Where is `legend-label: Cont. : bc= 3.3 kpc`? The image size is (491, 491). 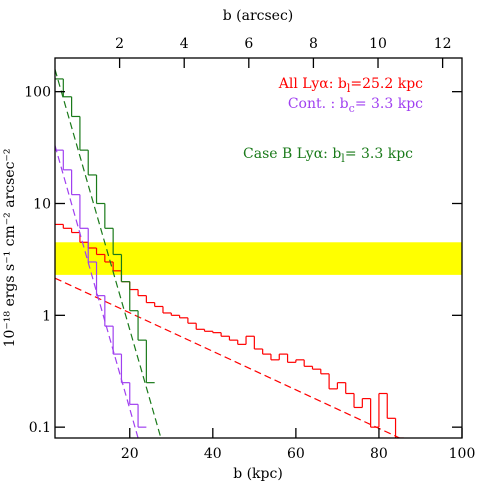
legend-label: Cont. : bc= 3.3 kpc is located at coordinates (355, 105).